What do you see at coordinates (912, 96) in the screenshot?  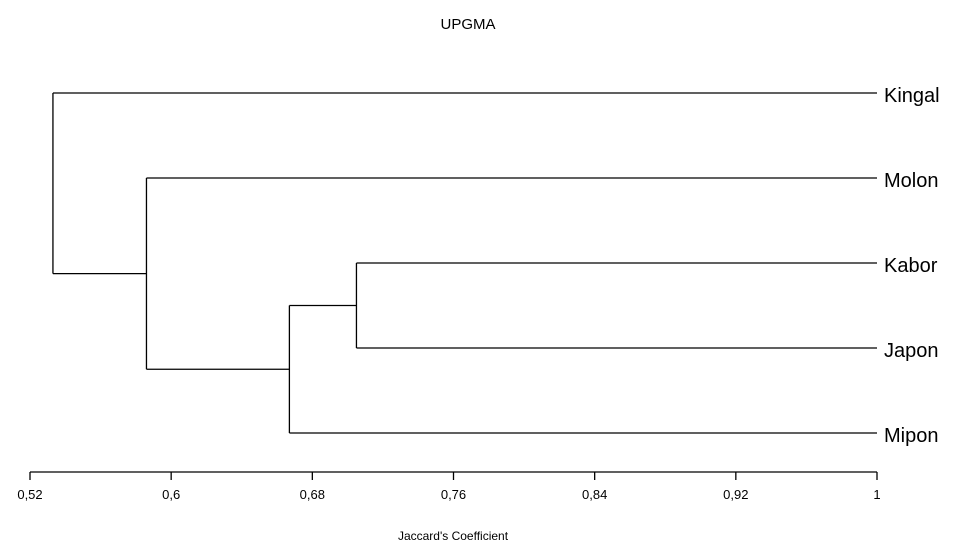 I see `leaf-label-kingal: Kingal` at bounding box center [912, 96].